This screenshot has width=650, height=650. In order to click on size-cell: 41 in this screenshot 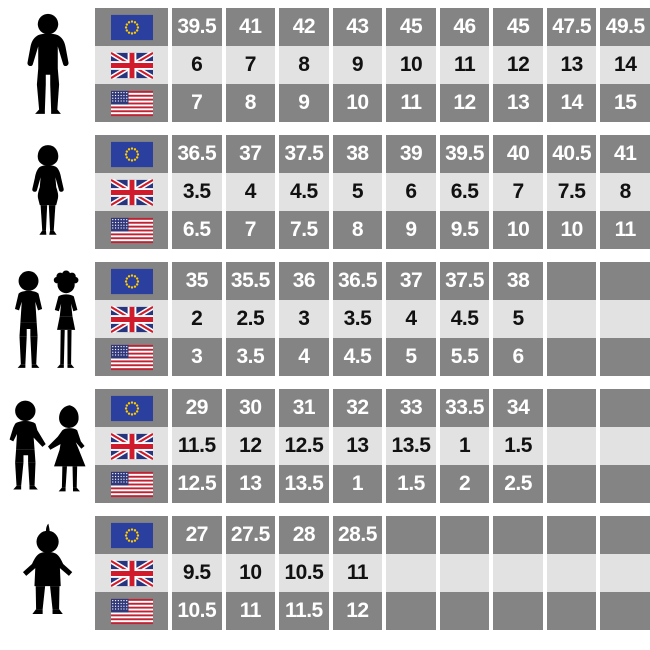, I will do `click(250, 27)`.